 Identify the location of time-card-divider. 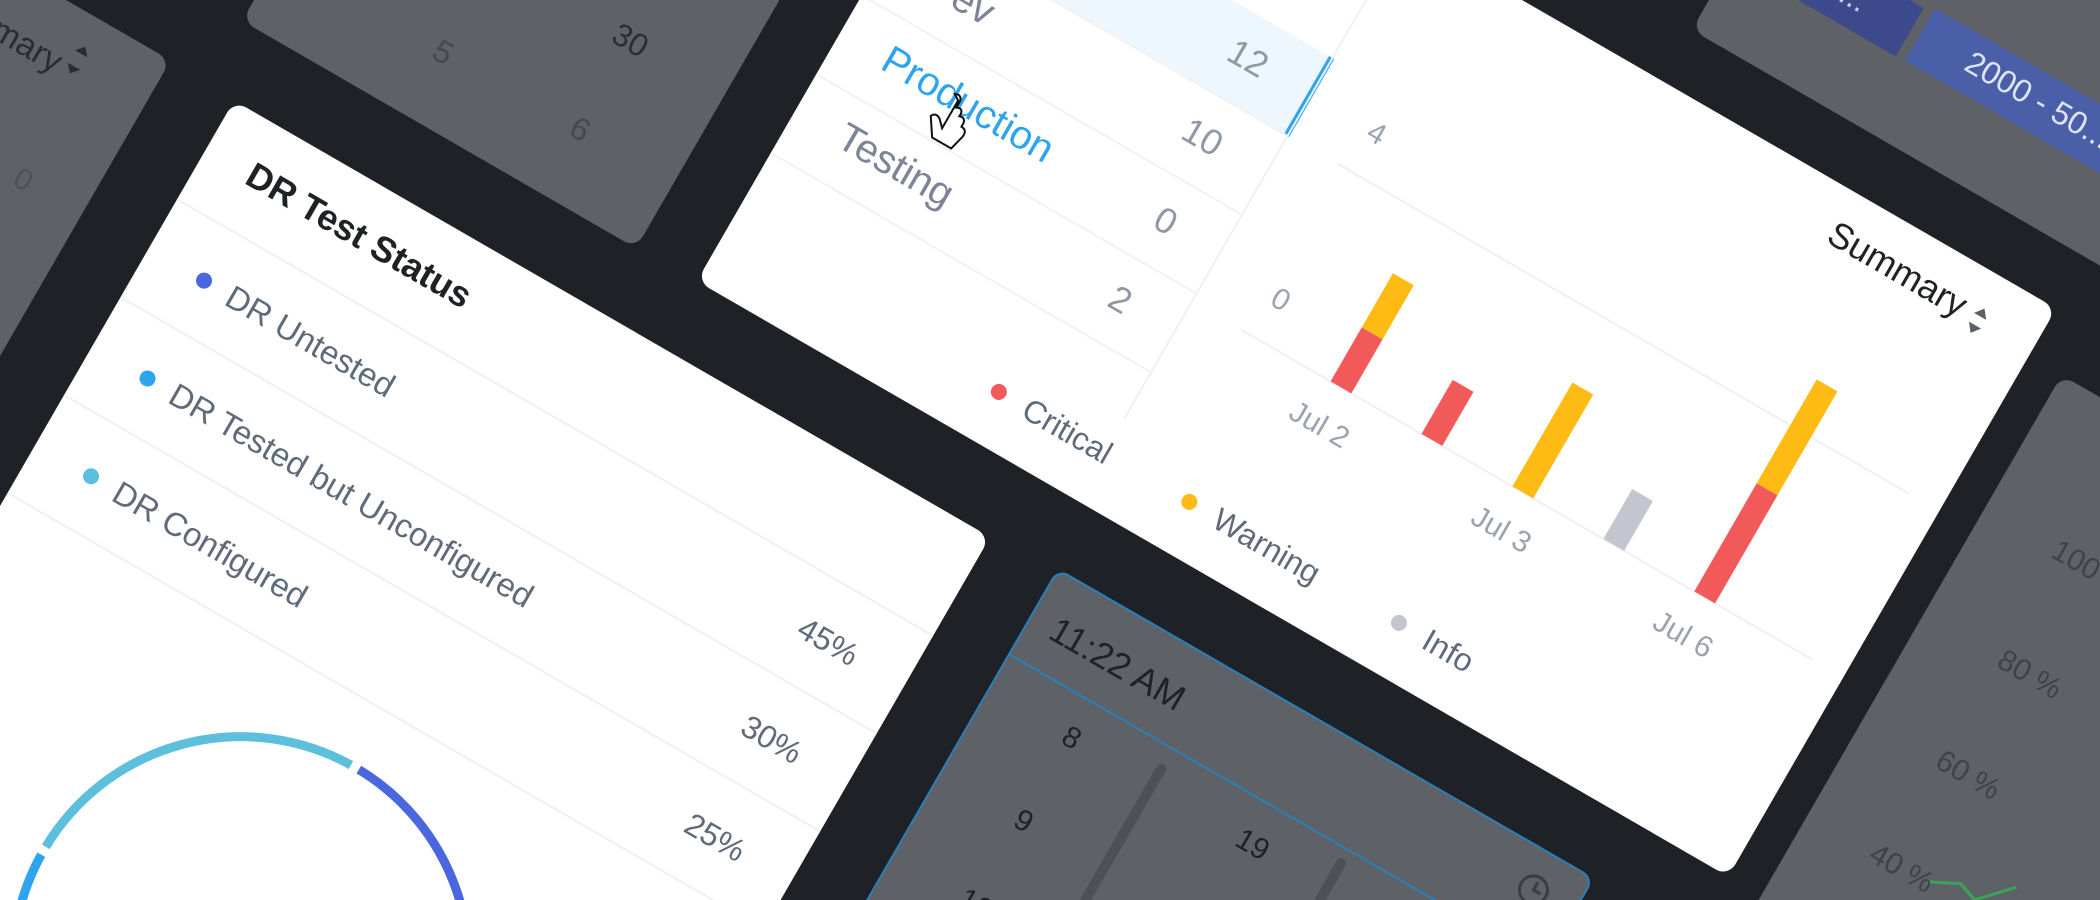
(1276, 776).